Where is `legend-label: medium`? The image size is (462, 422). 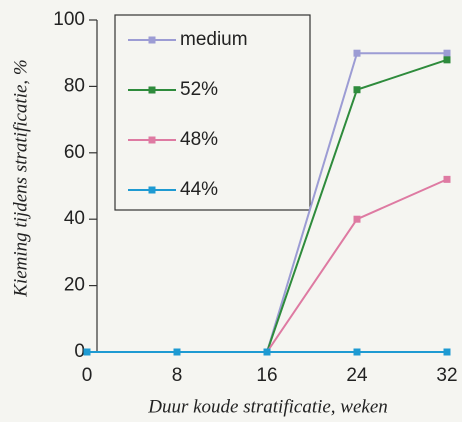
legend-label: medium is located at coordinates (214, 39).